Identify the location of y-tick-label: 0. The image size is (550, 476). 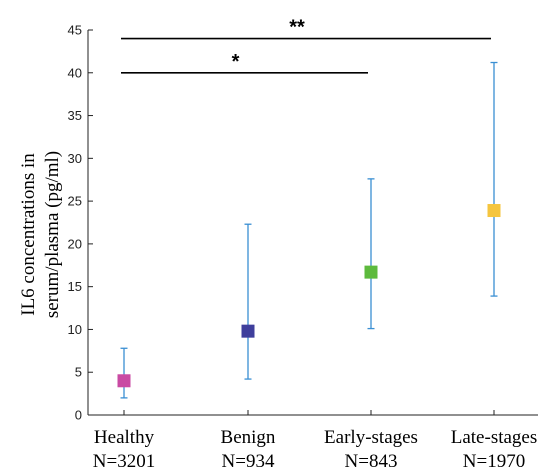
(78, 415).